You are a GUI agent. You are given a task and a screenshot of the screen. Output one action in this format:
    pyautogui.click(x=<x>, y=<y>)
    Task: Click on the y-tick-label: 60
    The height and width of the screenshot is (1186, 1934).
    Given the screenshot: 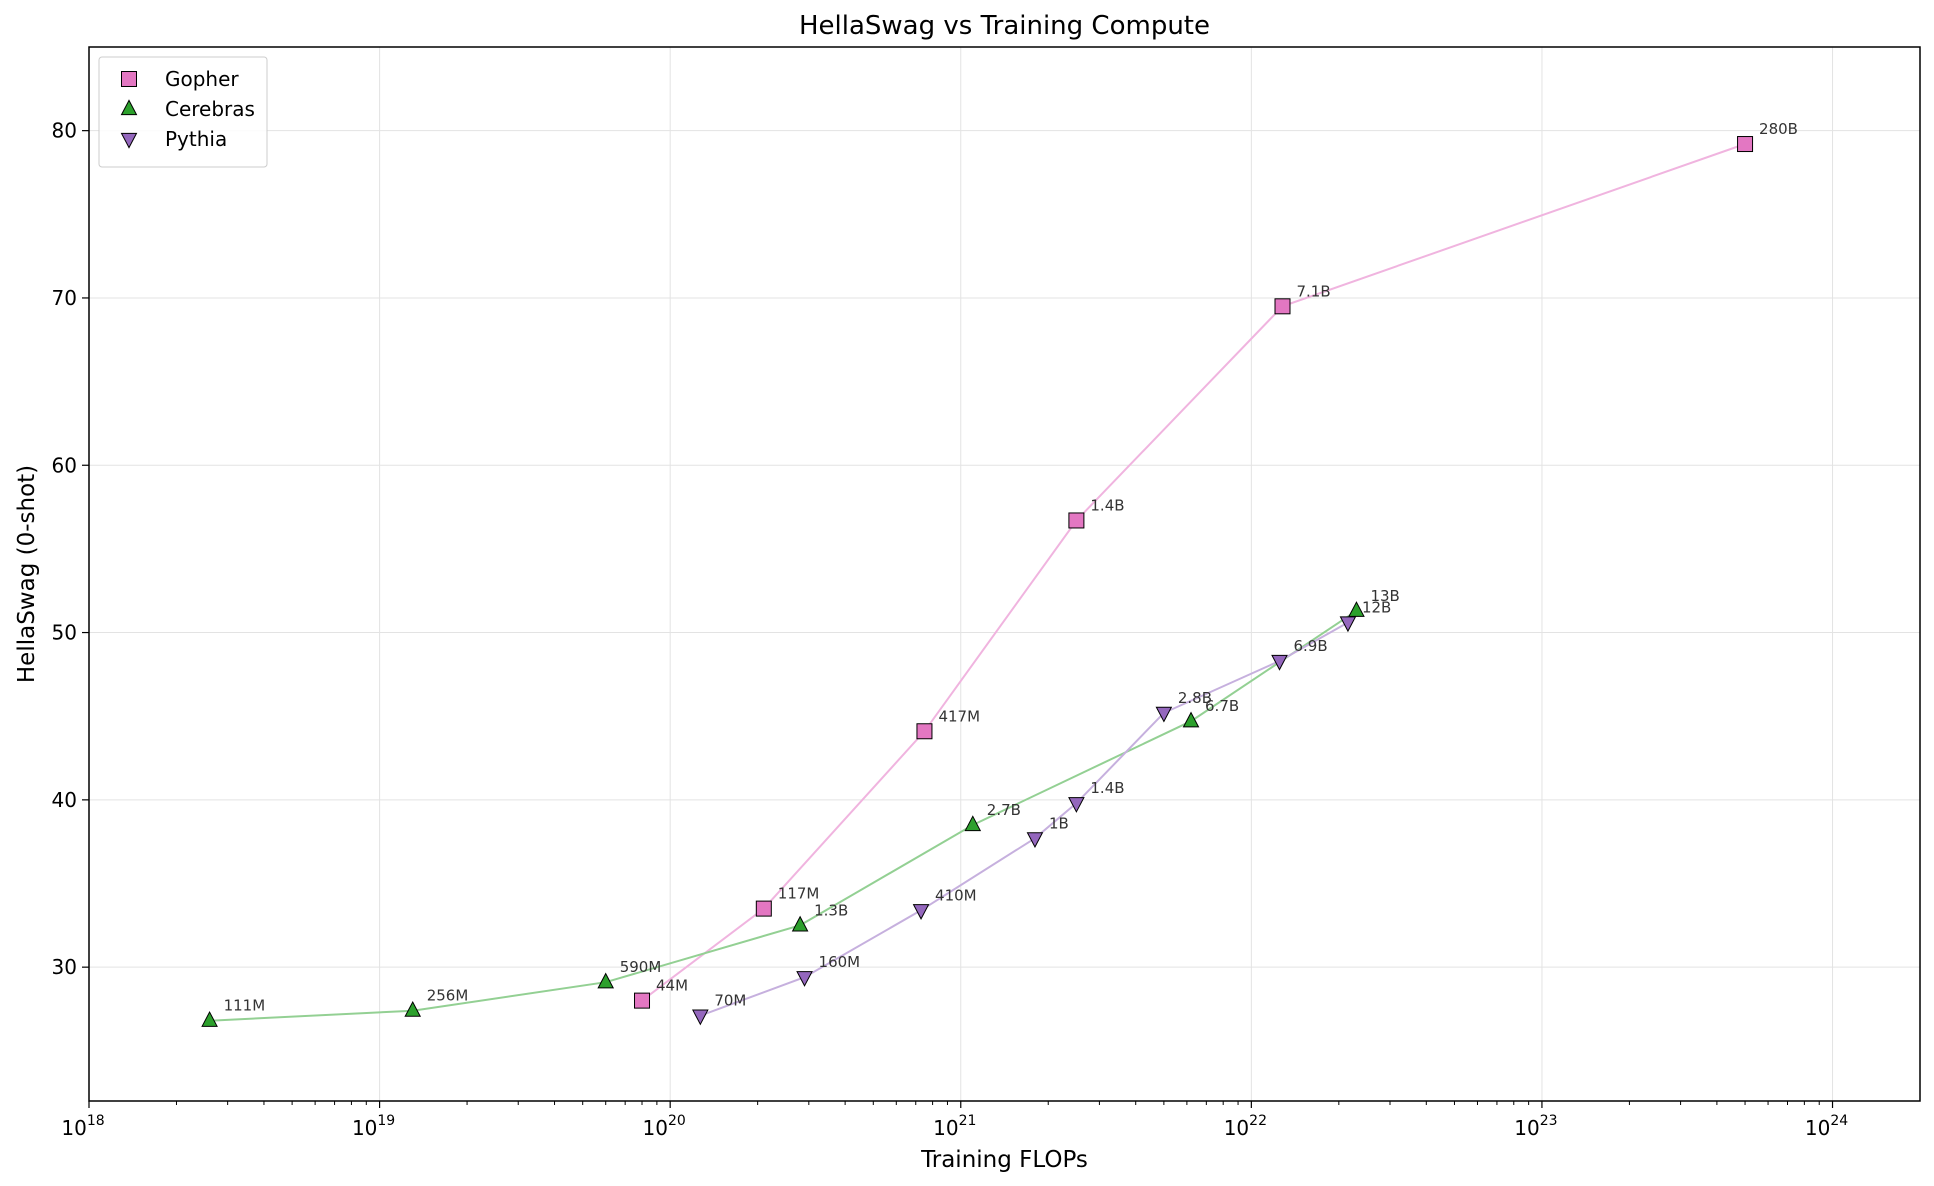 What is the action you would take?
    pyautogui.click(x=64, y=465)
    